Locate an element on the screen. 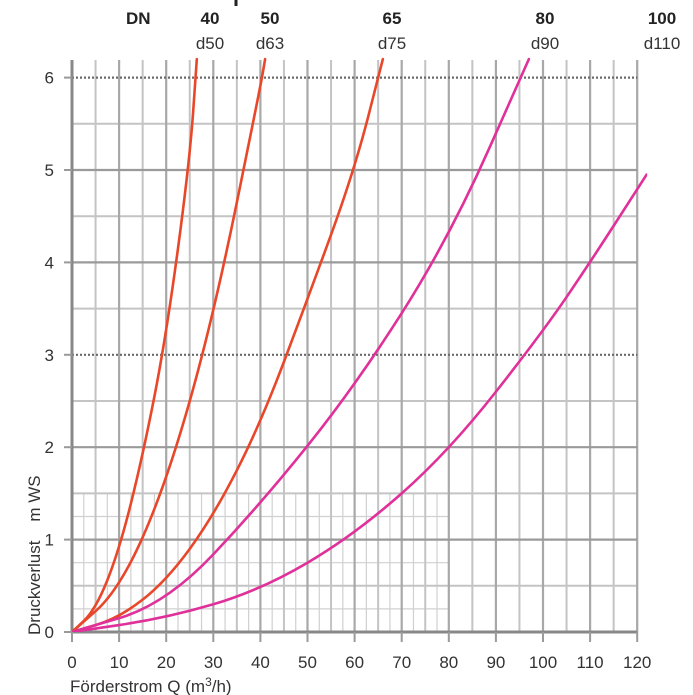 The width and height of the screenshot is (693, 695). d-size-label: d50 is located at coordinates (210, 43).